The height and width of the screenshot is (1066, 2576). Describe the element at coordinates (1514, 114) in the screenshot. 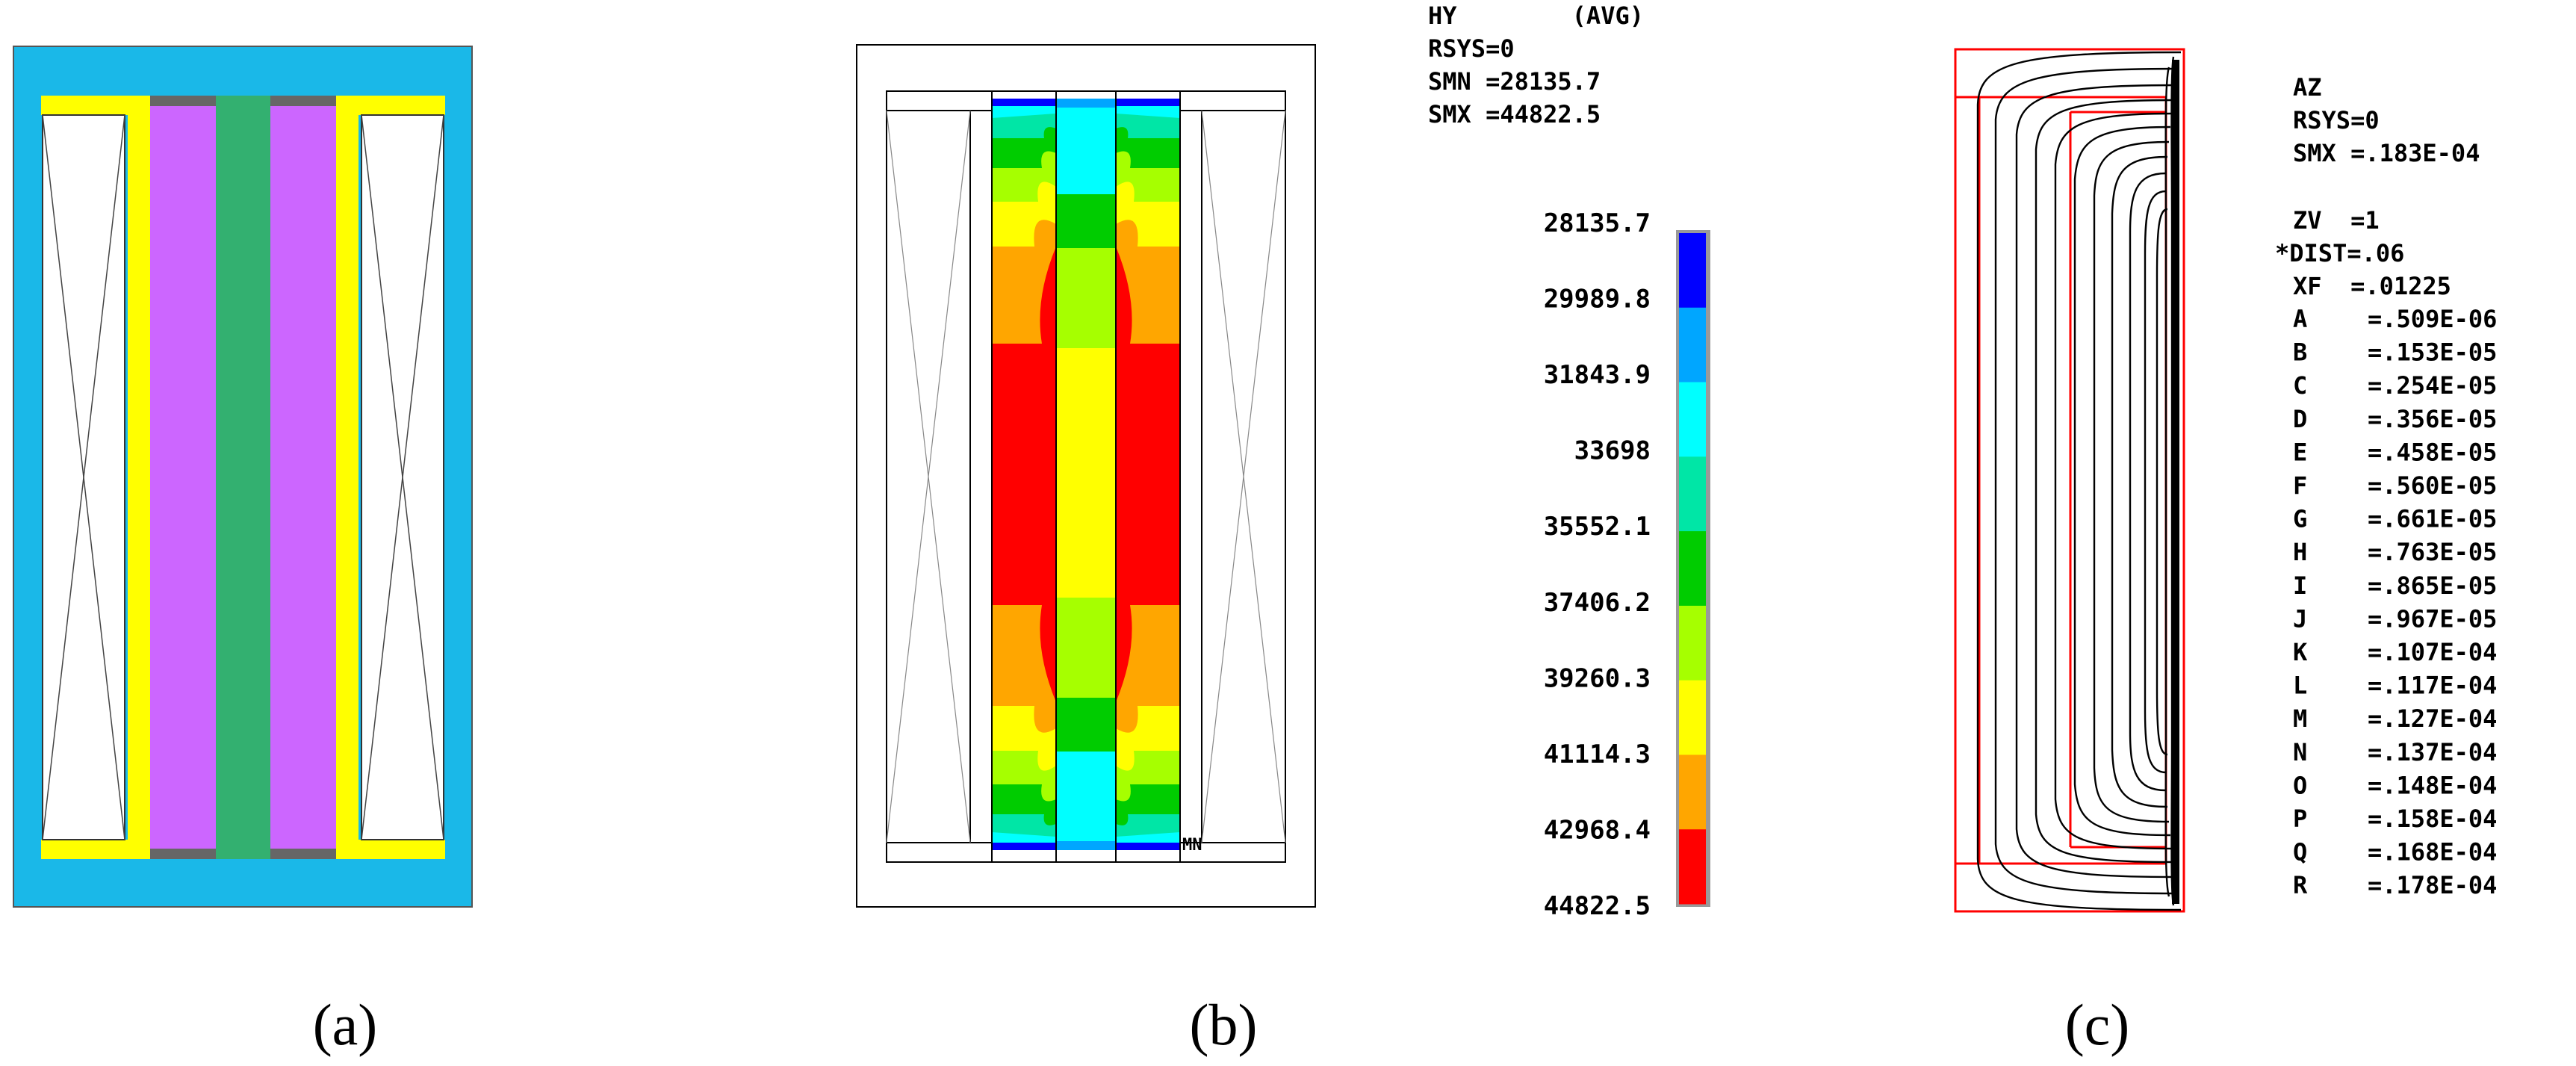

I see `header-line-4: SMX =44822.5` at that location.